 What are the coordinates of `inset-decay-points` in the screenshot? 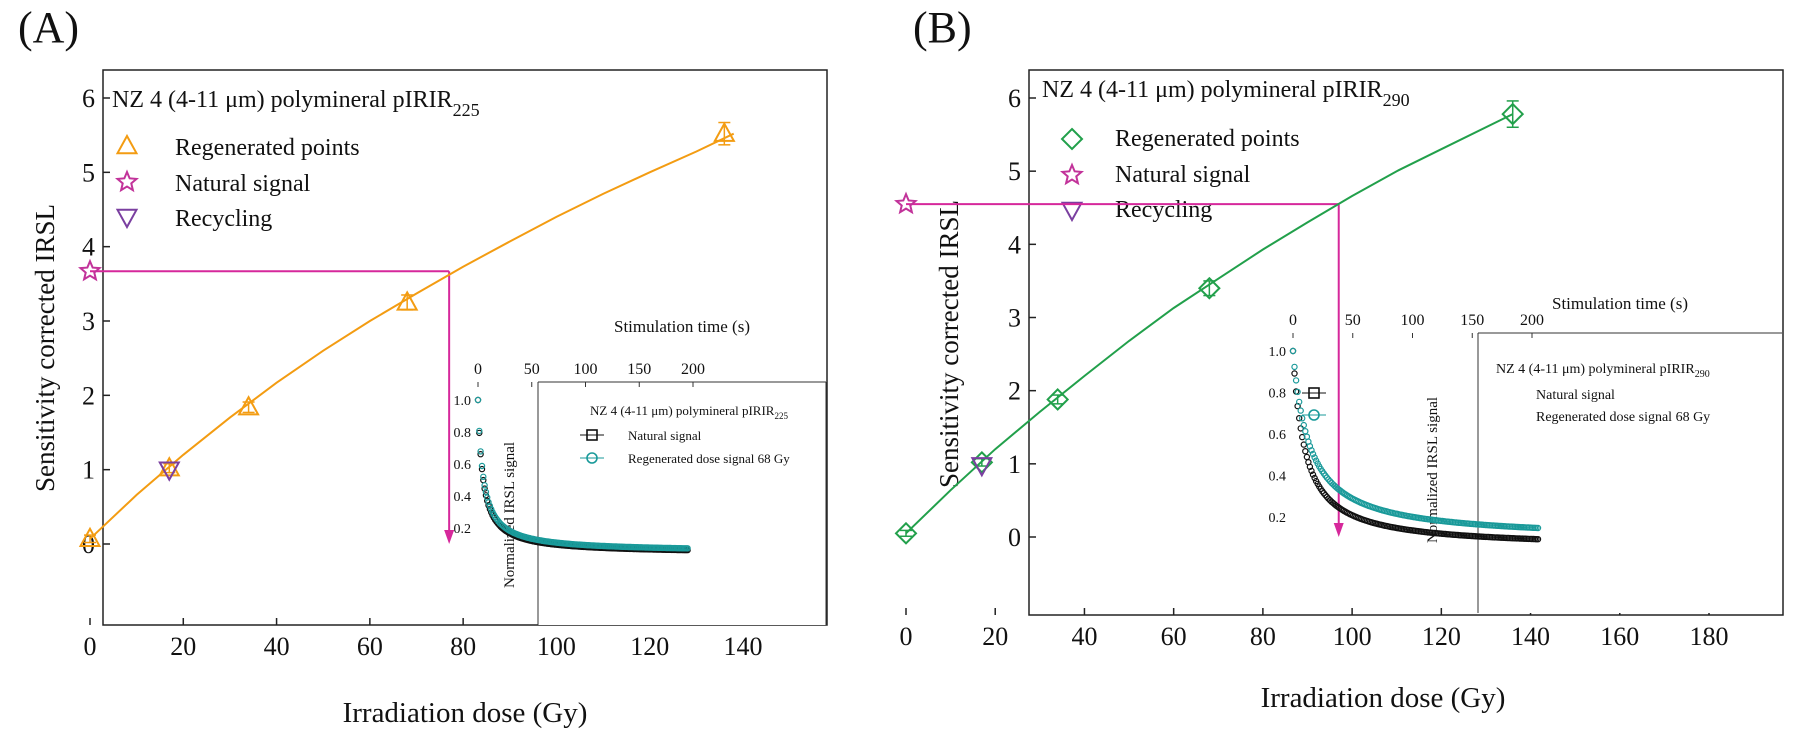 It's located at (1415, 445).